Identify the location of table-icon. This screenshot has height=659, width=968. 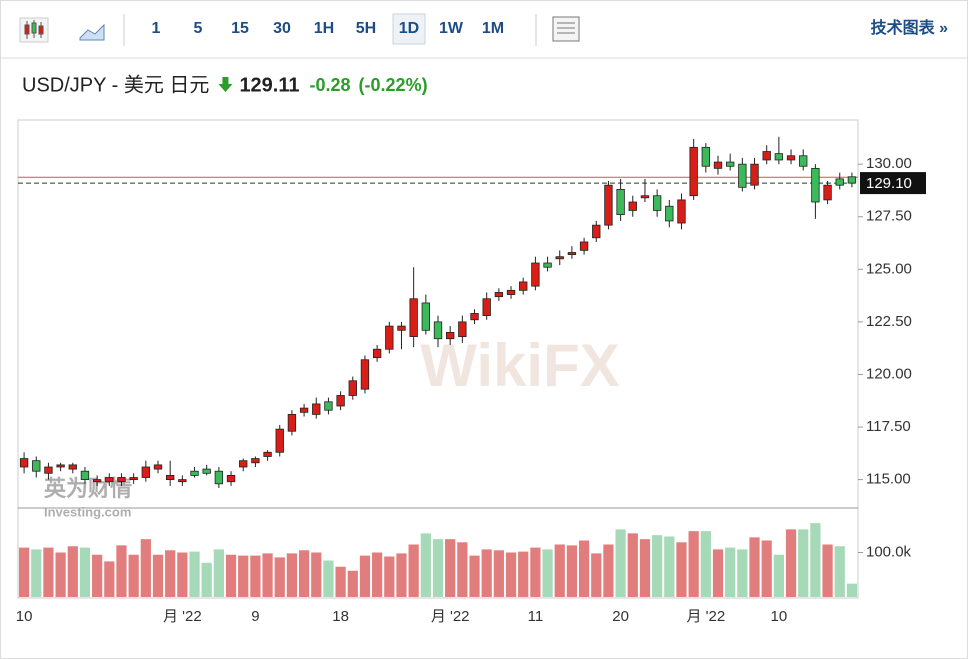
(566, 29).